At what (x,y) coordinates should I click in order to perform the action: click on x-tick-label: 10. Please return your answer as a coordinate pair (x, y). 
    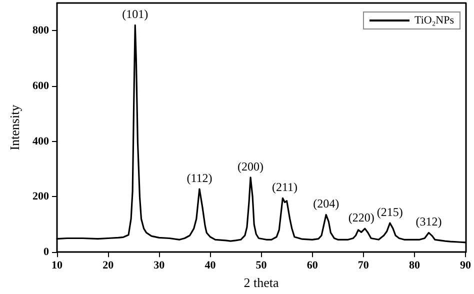
    Looking at the image, I should click on (57, 266).